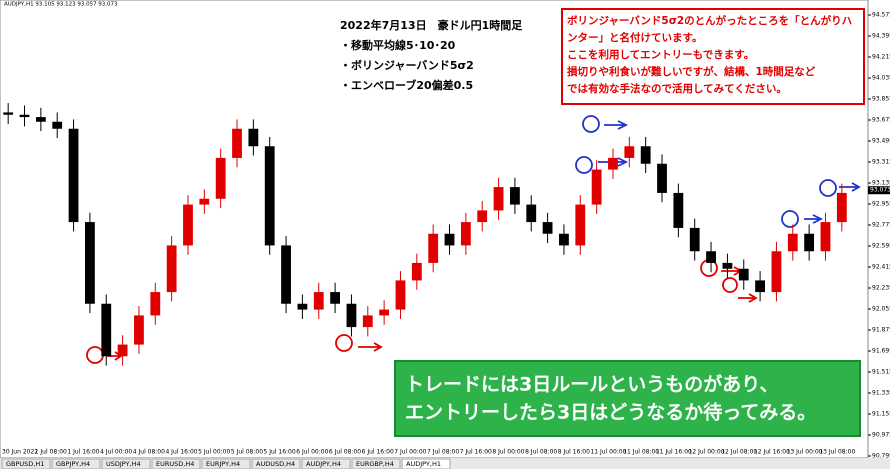  Describe the element at coordinates (881, 372) in the screenshot. I see `y-tick-label: 91.515` at that location.